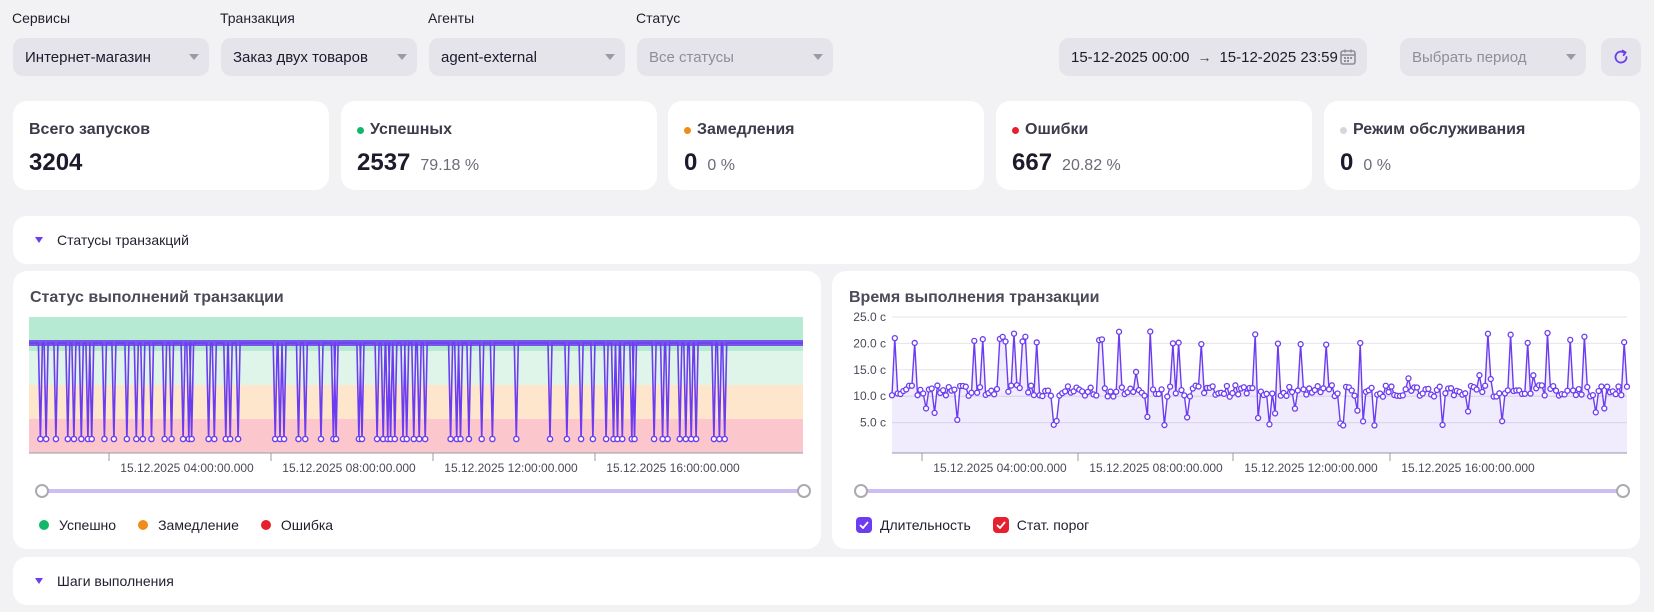 The height and width of the screenshot is (612, 1654). What do you see at coordinates (864, 525) in the screenshot?
I see `checkbox-checked-icon` at bounding box center [864, 525].